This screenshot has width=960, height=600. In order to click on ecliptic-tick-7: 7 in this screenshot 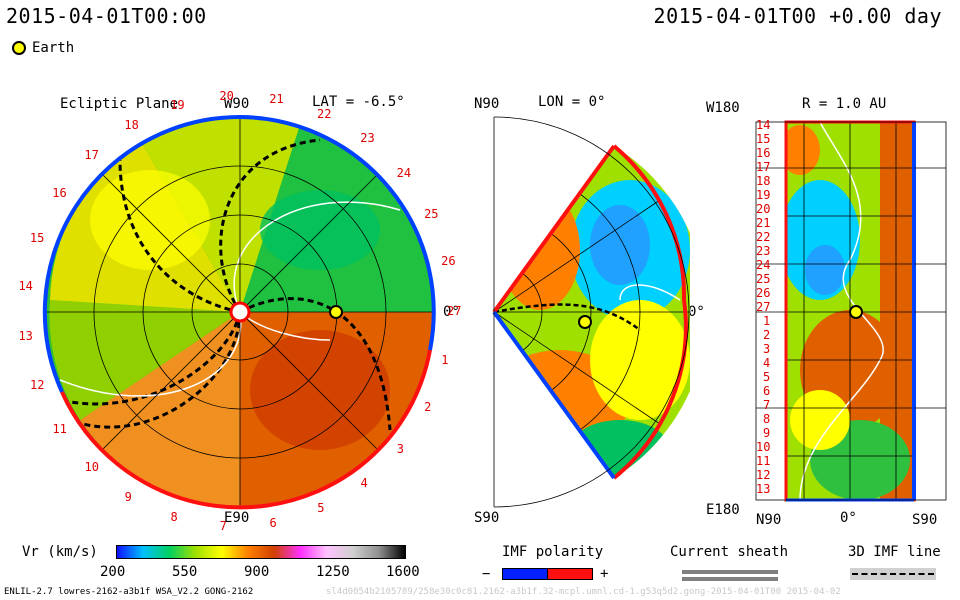, I will do `click(223, 525)`.